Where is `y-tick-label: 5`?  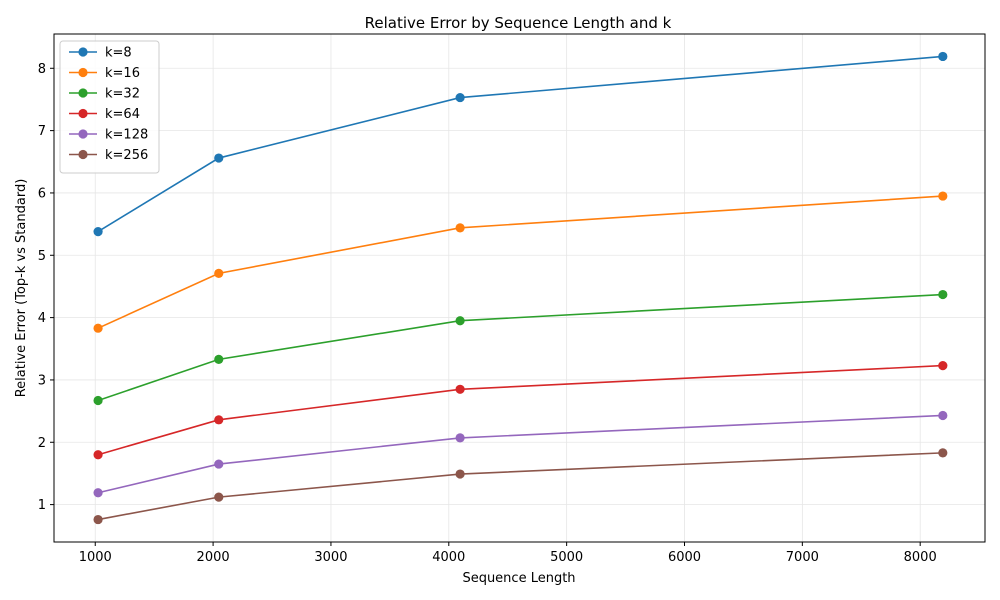
y-tick-label: 5 is located at coordinates (42, 256).